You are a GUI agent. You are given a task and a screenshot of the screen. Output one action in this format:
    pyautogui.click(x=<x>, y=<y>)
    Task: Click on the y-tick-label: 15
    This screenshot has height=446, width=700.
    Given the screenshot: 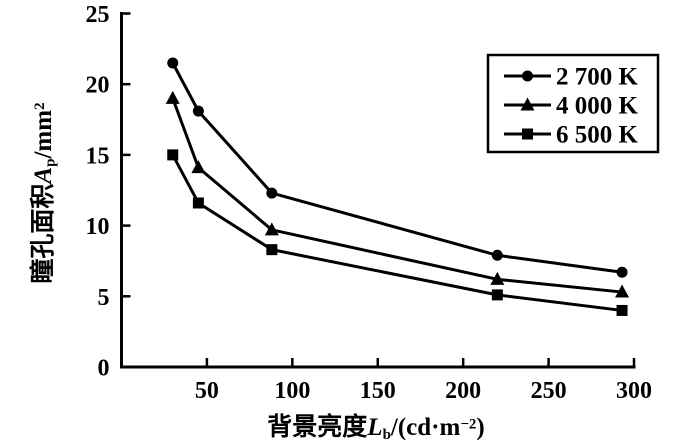 What is the action you would take?
    pyautogui.click(x=98, y=156)
    